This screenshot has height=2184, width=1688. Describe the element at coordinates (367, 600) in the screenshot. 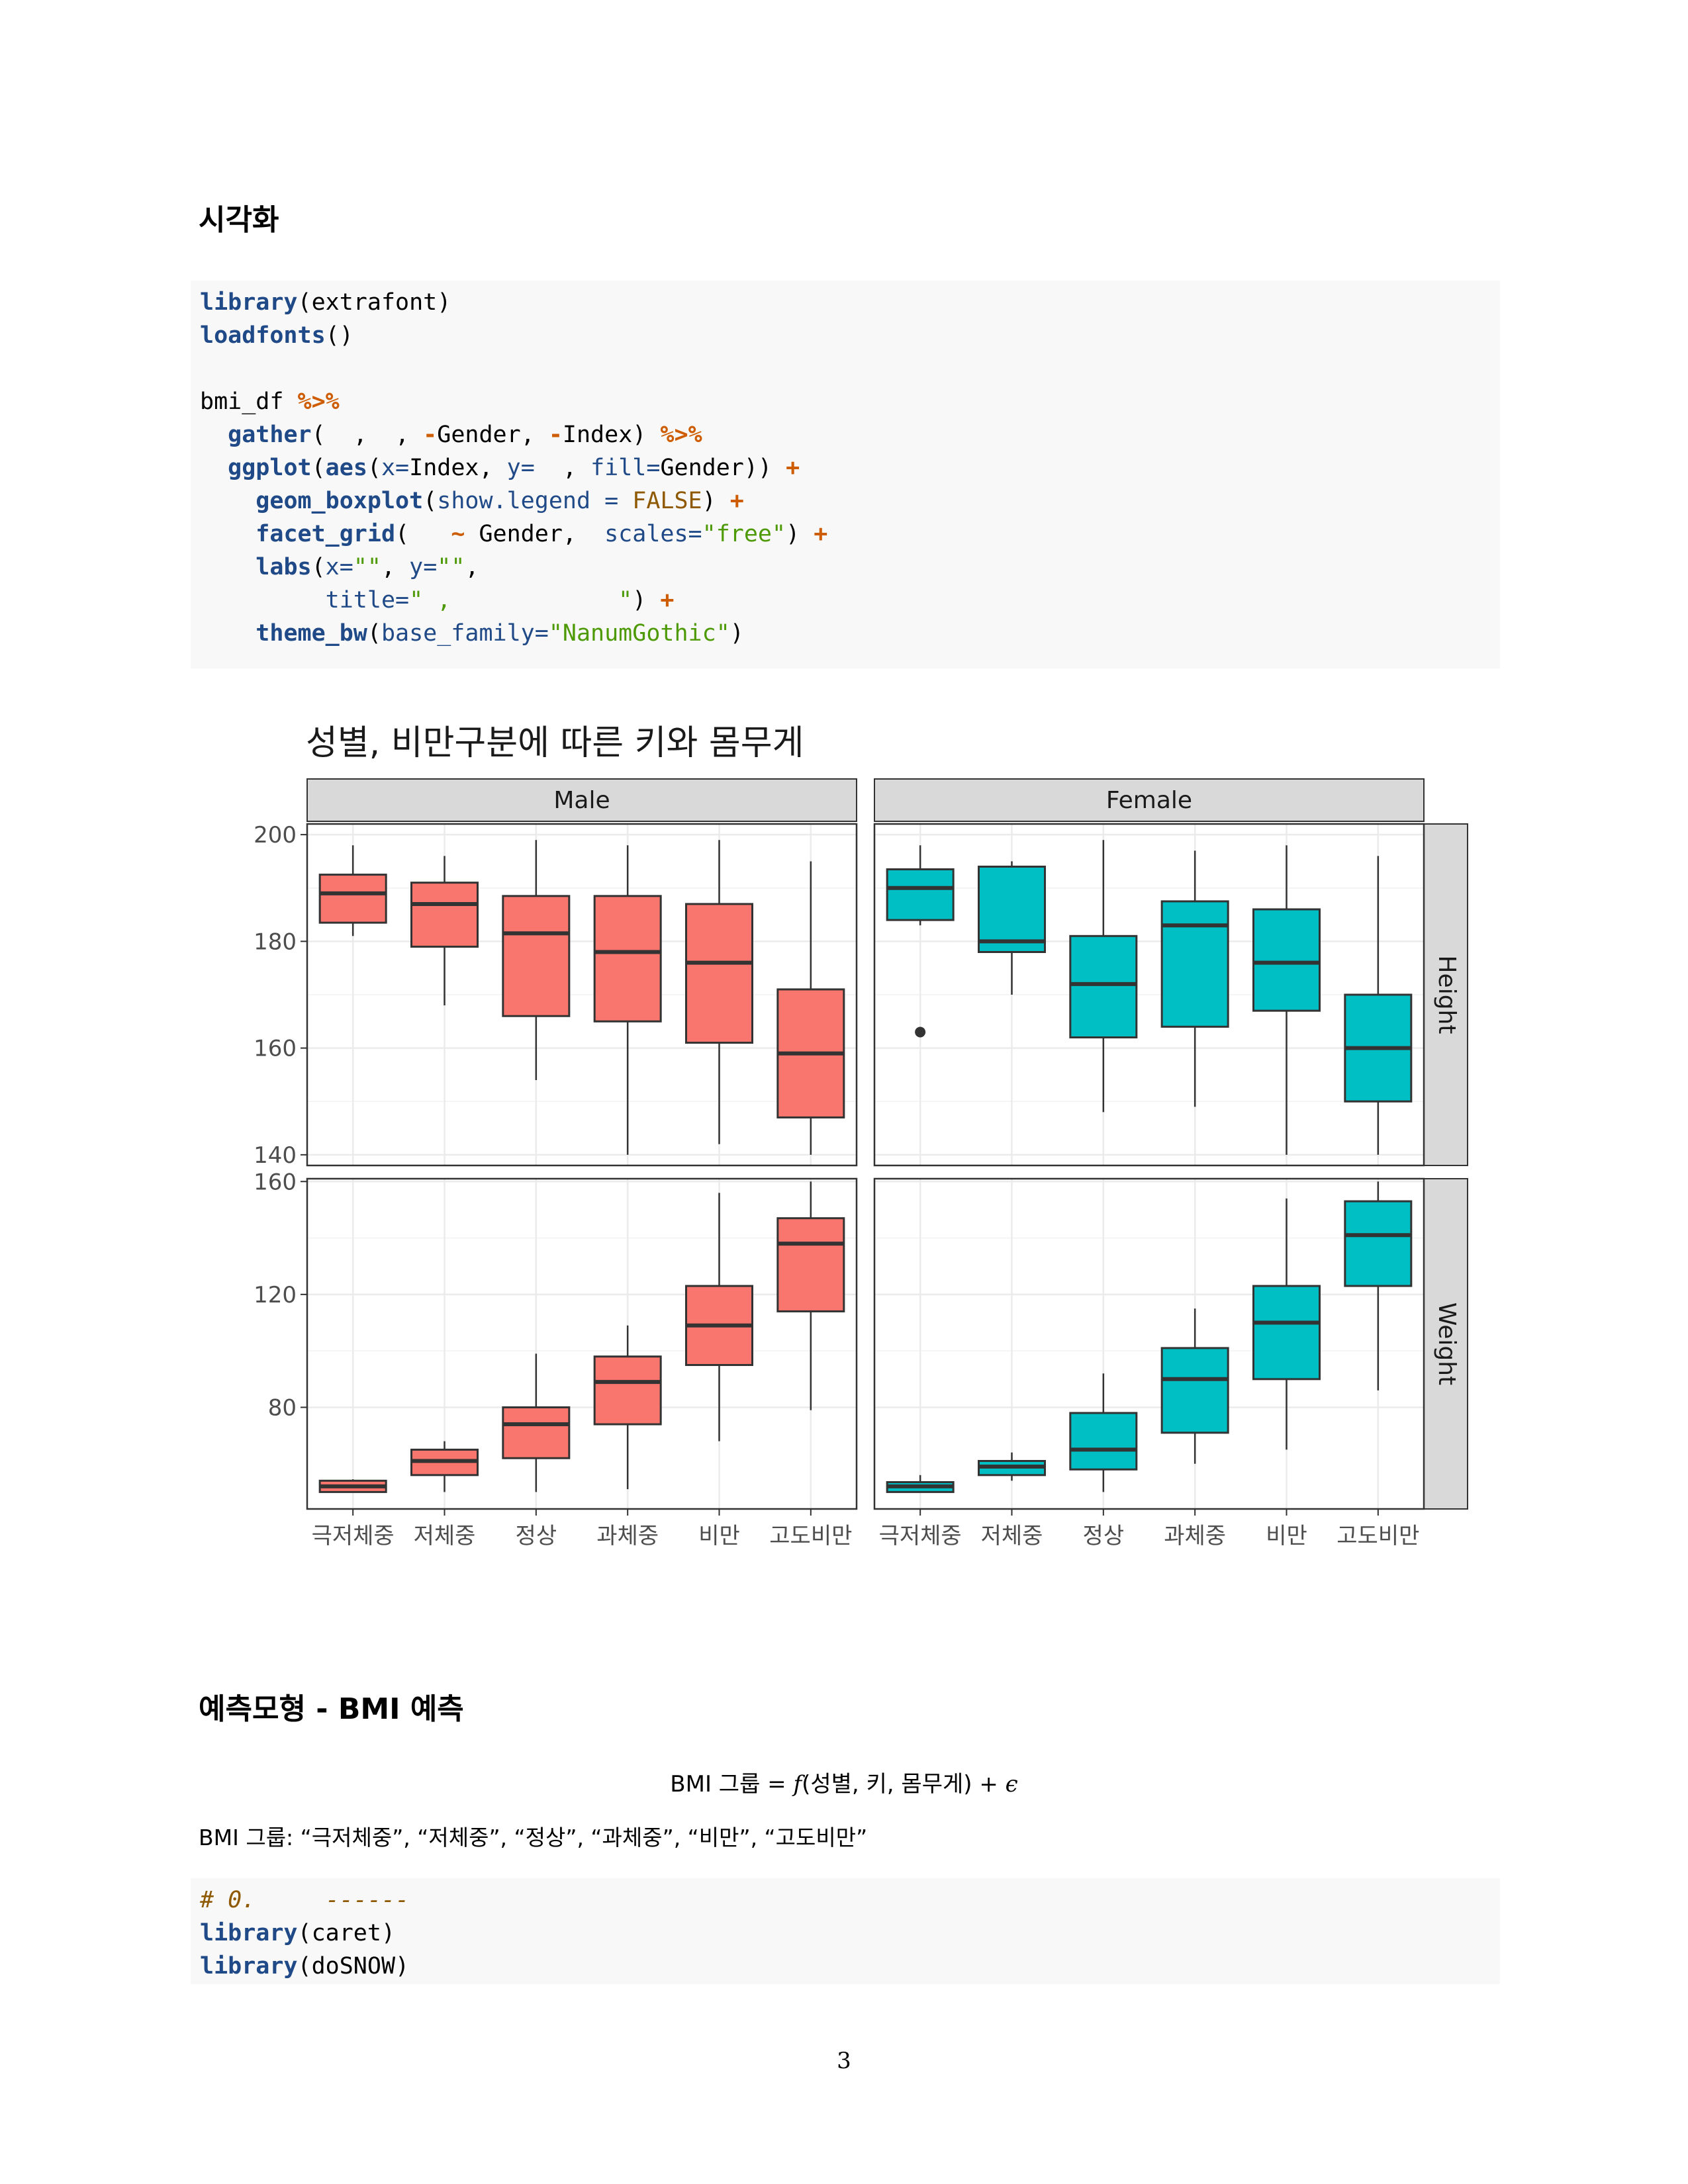

I see `code-token: title=` at that location.